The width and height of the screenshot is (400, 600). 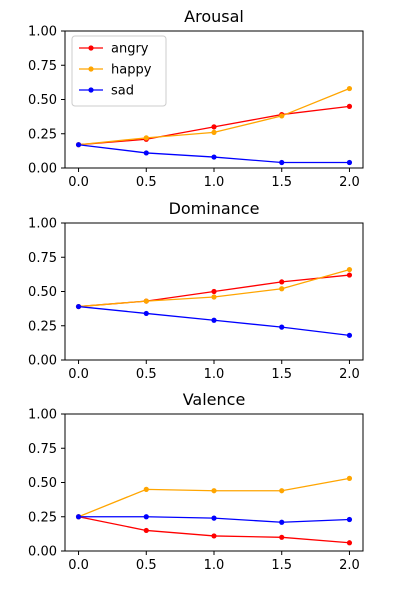 What do you see at coordinates (131, 70) in the screenshot?
I see `legend-label: happy` at bounding box center [131, 70].